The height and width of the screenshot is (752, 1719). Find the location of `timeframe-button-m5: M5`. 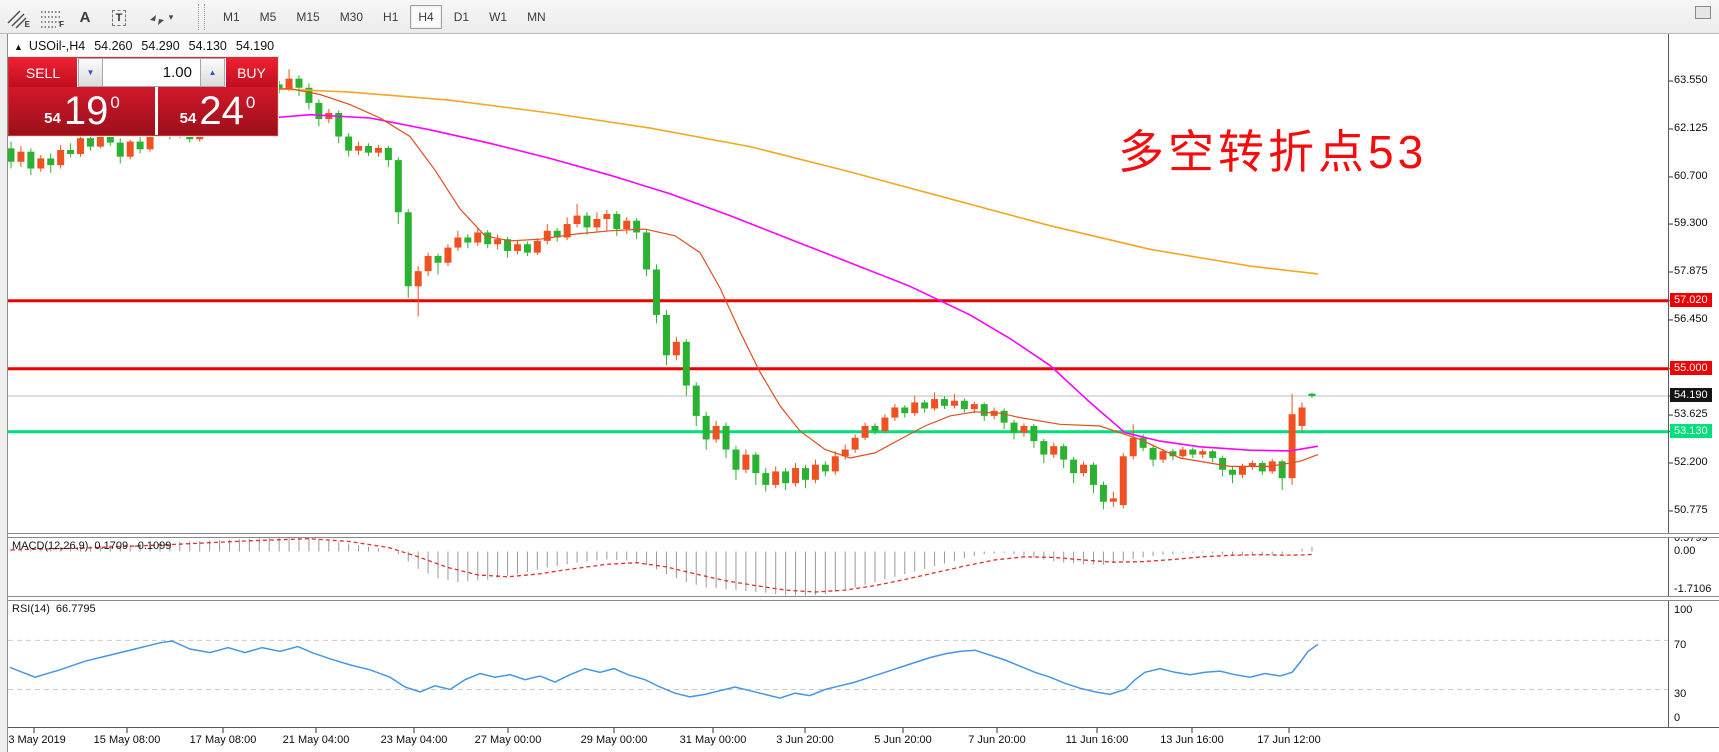

timeframe-button-m5: M5 is located at coordinates (268, 16).